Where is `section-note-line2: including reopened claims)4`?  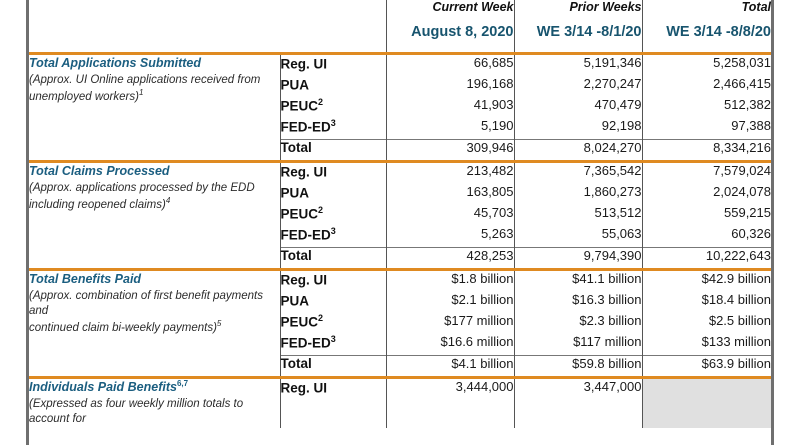 section-note-line2: including reopened claims)4 is located at coordinates (100, 203).